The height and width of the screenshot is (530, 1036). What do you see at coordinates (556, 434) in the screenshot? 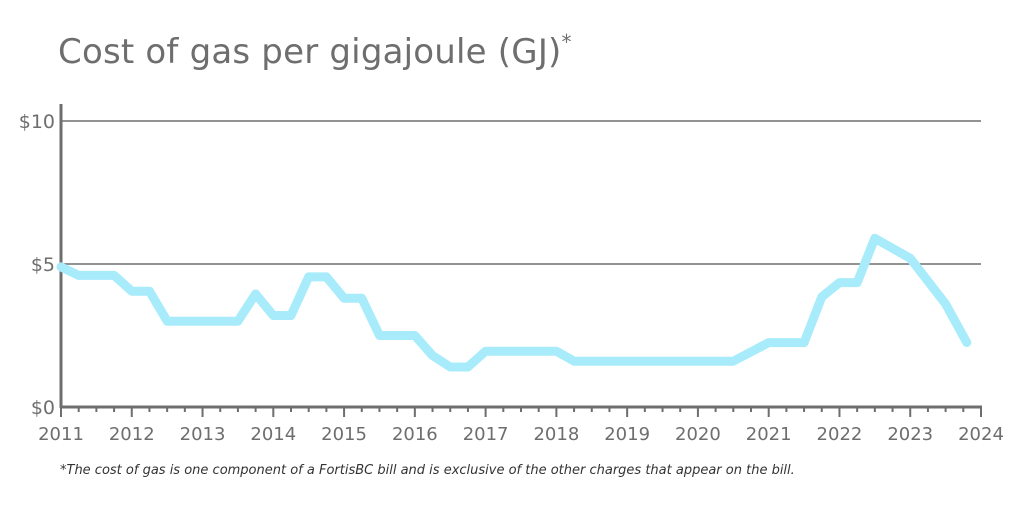
I see `x-tick-label: 2018` at bounding box center [556, 434].